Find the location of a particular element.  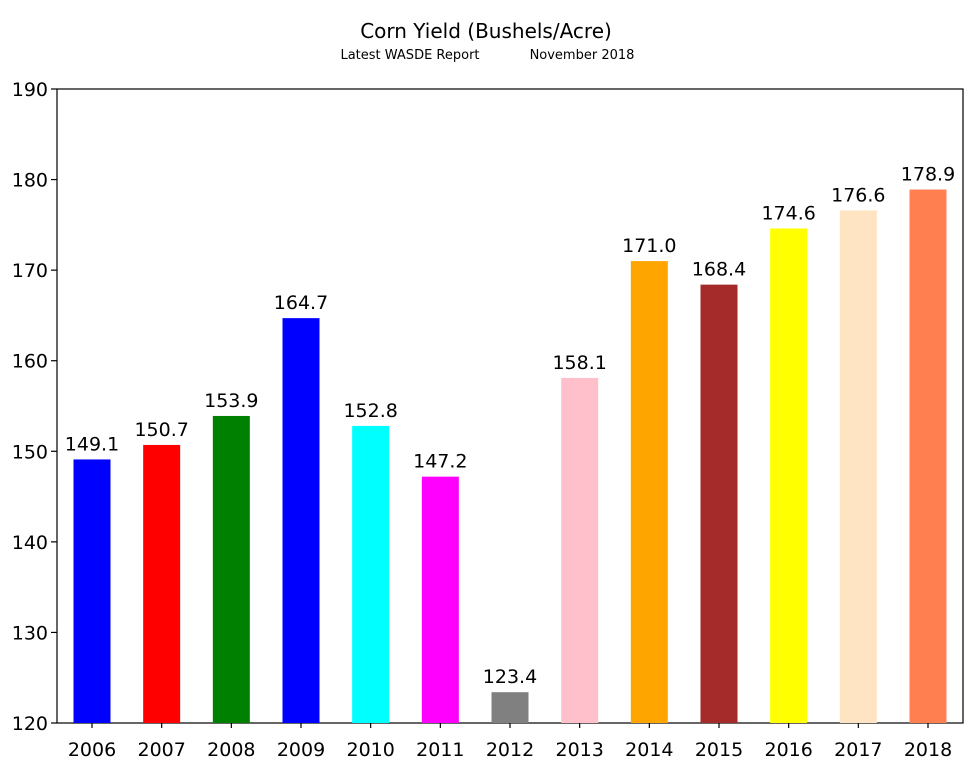

x-tick-label: 2016 is located at coordinates (788, 750).